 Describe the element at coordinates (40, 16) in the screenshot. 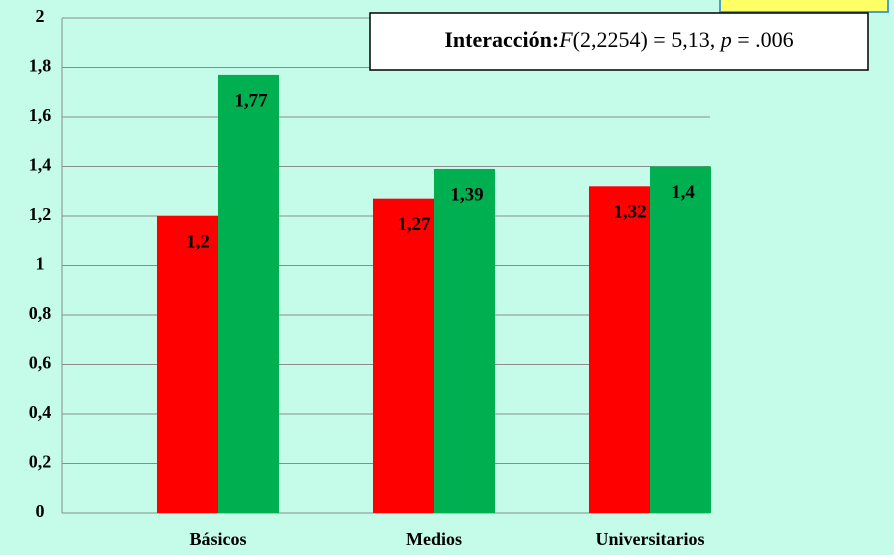

I see `y-tick-label: 2` at that location.